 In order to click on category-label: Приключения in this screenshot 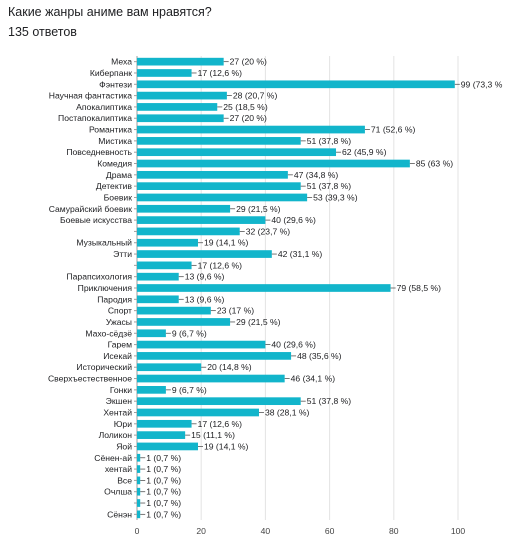, I will do `click(105, 288)`.